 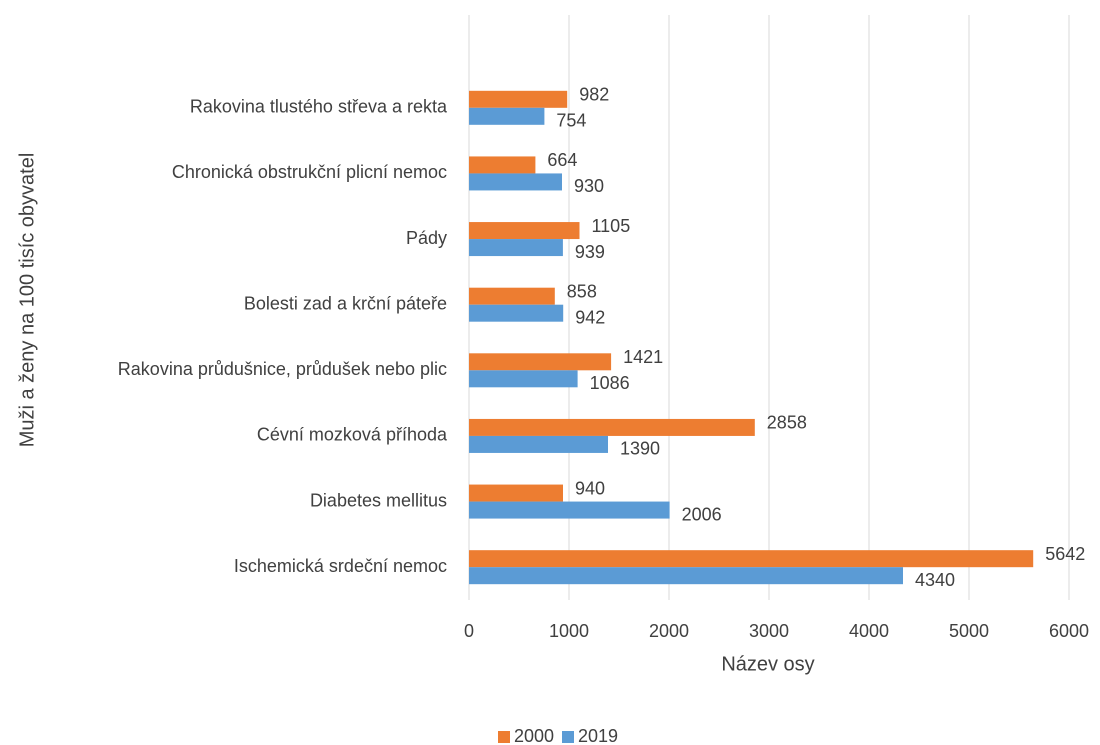 I want to click on y-tick-label: Chronická obstrukční plicní nemoc, so click(x=309, y=172).